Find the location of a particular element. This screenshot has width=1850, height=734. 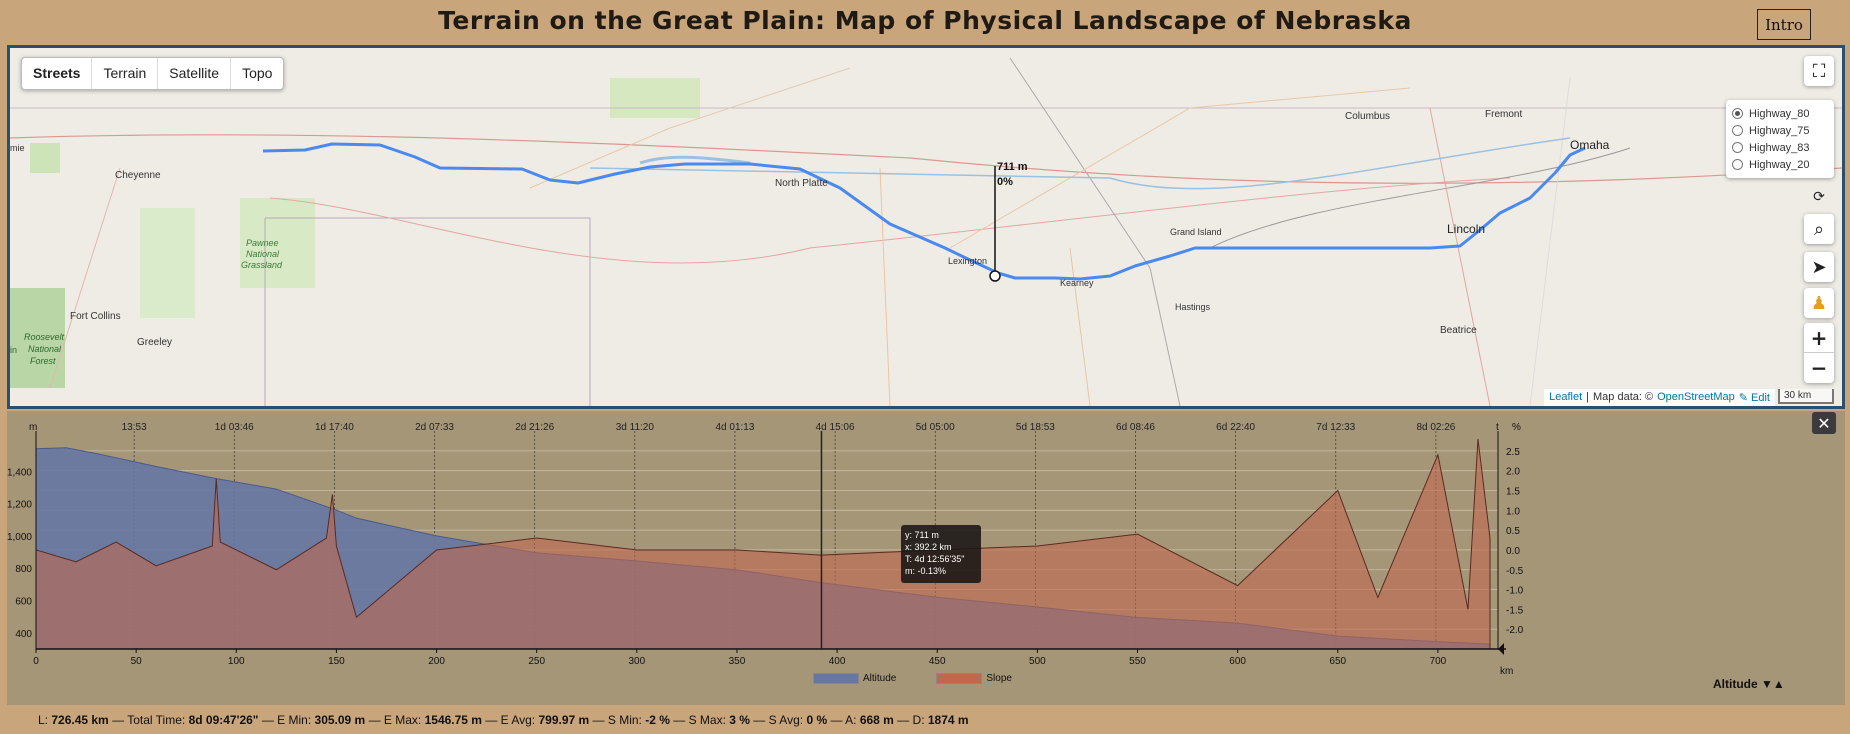

locate-icon: ➤ is located at coordinates (1819, 267).